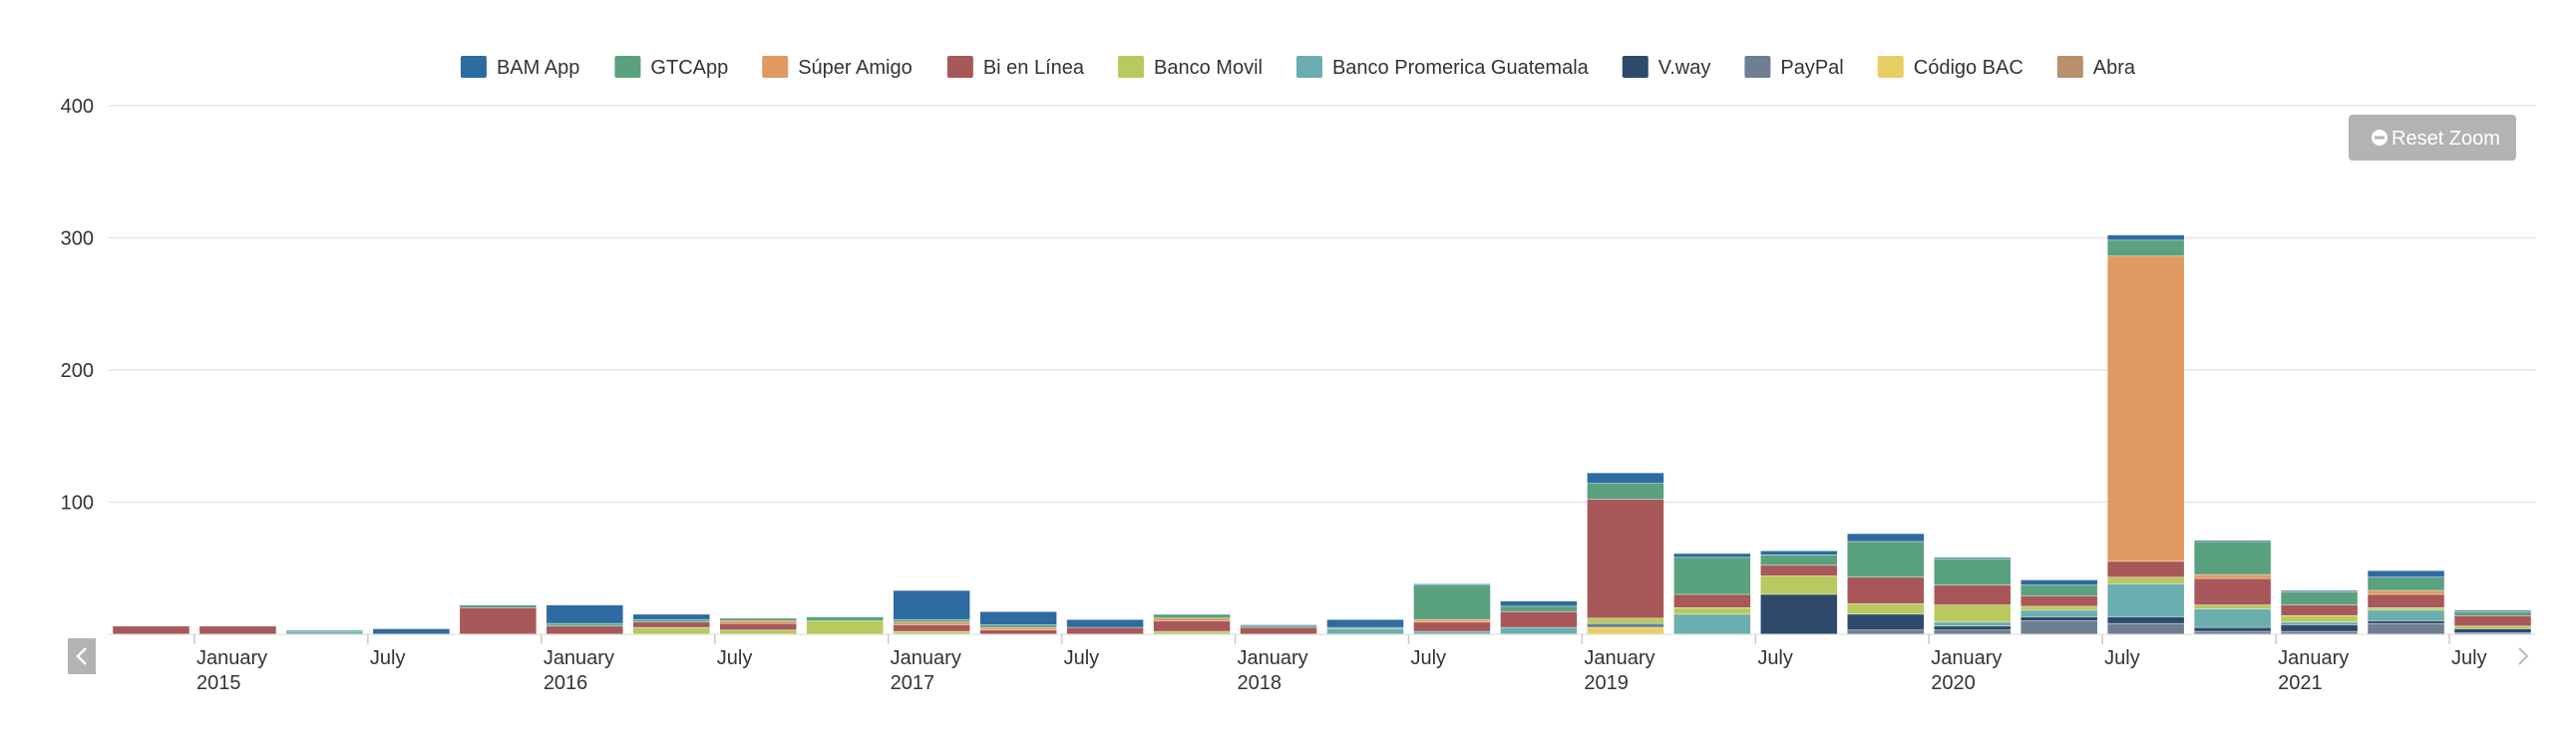 This screenshot has height=748, width=2576. I want to click on legend-item-paypal: PayPal, so click(1794, 67).